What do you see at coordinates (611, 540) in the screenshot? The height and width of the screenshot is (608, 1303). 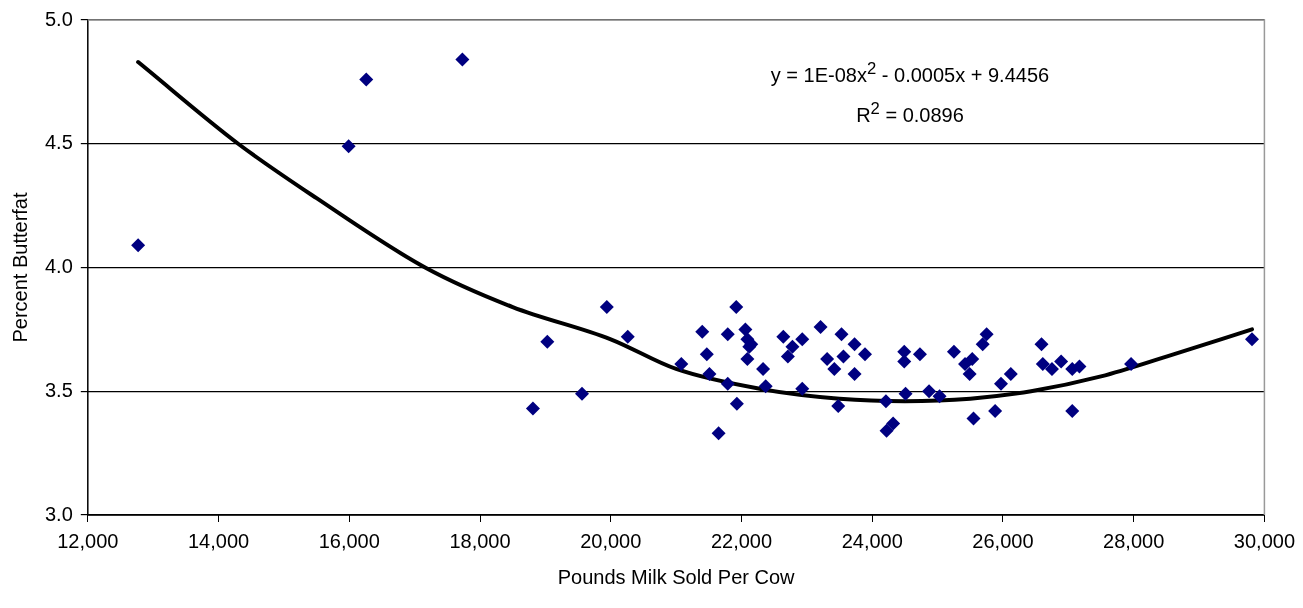 I see `x-tick-label: 20,000` at bounding box center [611, 540].